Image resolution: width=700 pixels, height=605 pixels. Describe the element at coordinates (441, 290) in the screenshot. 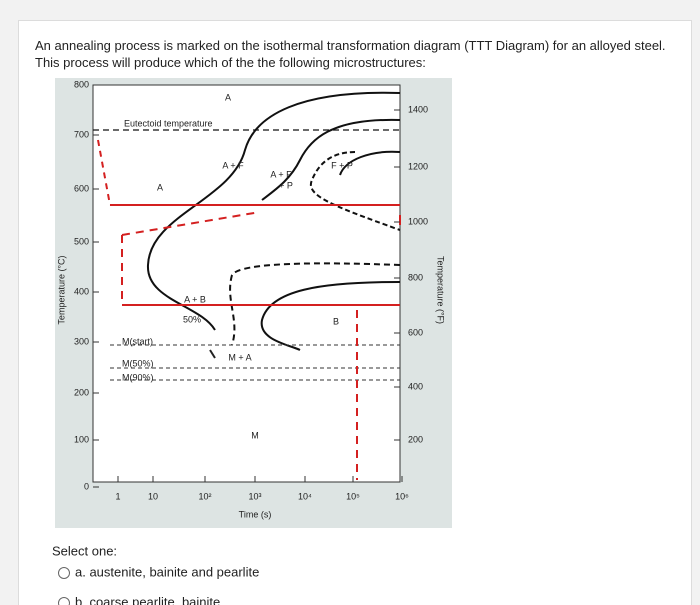

I see `right-axis-label: Temperature (°F)` at that location.